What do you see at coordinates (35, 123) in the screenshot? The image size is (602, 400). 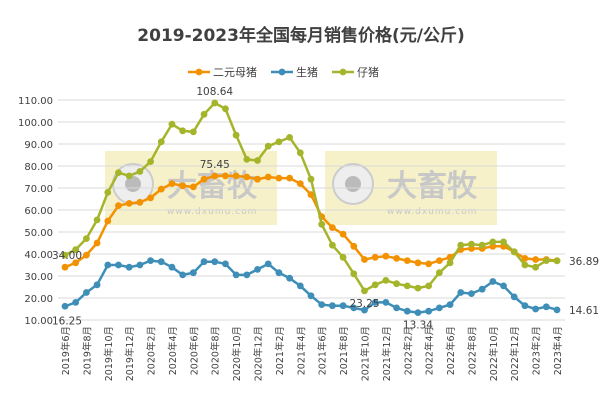 I see `y-tick-label: 100.00` at bounding box center [35, 123].